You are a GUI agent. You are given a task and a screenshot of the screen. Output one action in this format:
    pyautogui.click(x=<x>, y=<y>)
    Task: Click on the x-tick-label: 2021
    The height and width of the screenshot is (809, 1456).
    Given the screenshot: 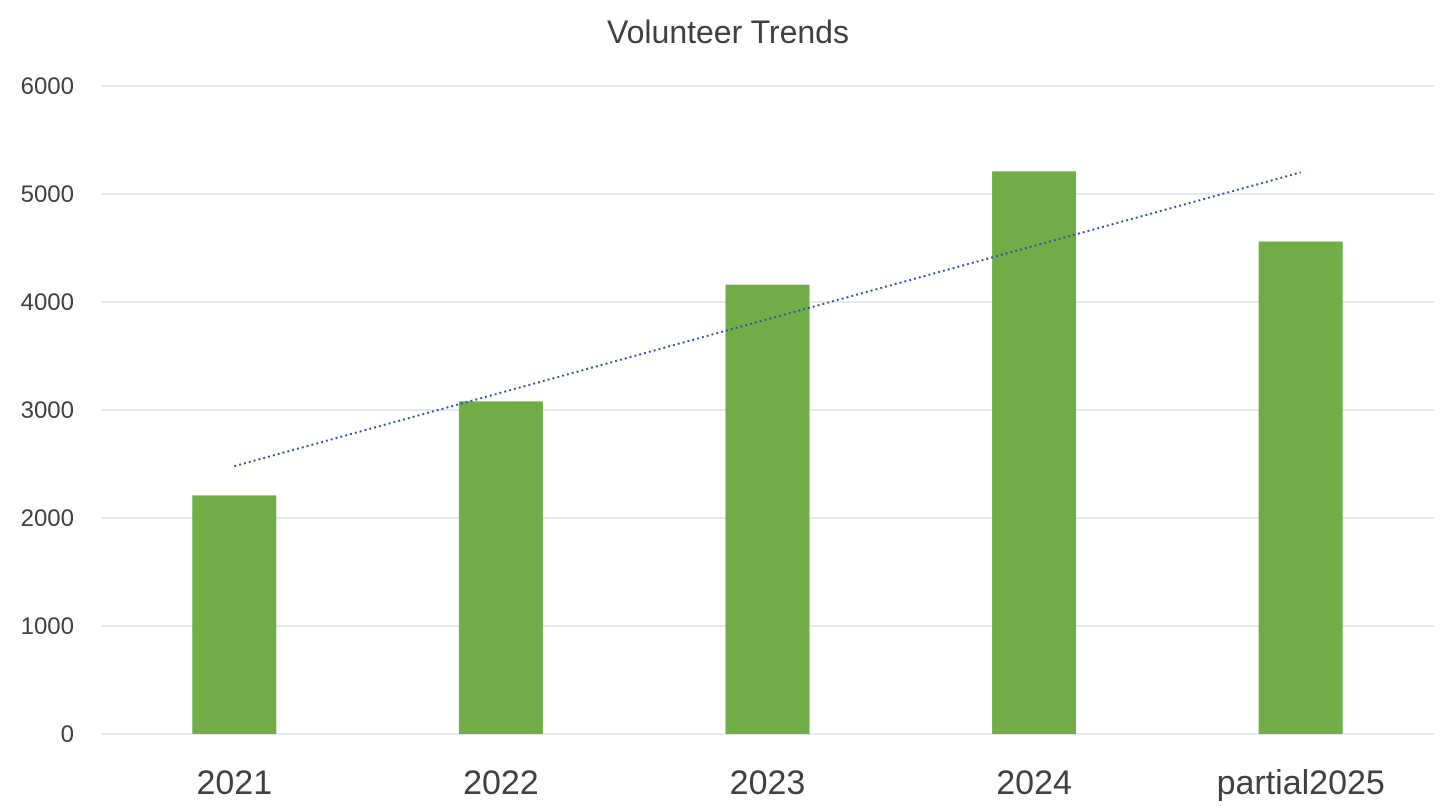 What is the action you would take?
    pyautogui.click(x=234, y=783)
    